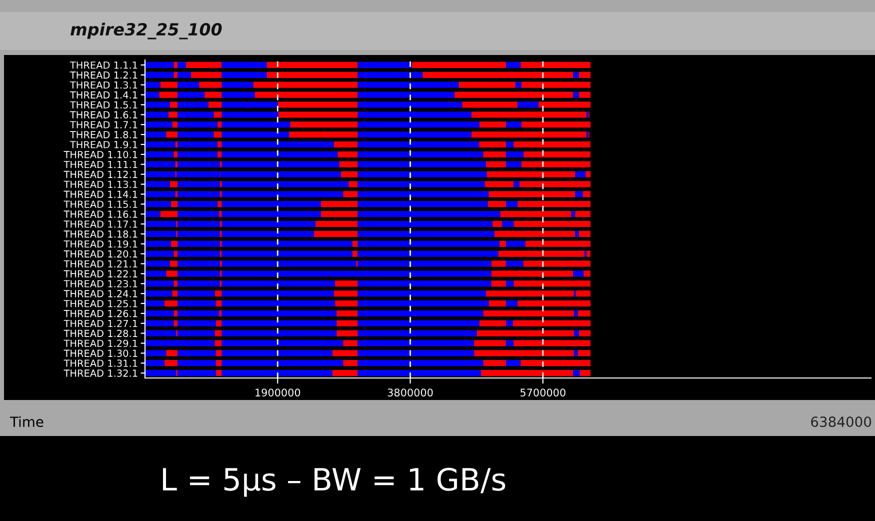 Image resolution: width=875 pixels, height=521 pixels. What do you see at coordinates (101, 174) in the screenshot?
I see `y-tick-label: THREAD 1.12.1` at bounding box center [101, 174].